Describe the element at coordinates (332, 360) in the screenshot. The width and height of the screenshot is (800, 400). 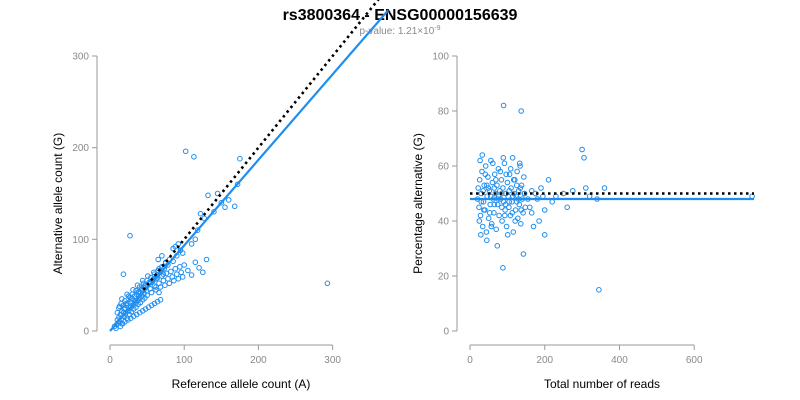
I see `x-tick-label: 300` at that location.